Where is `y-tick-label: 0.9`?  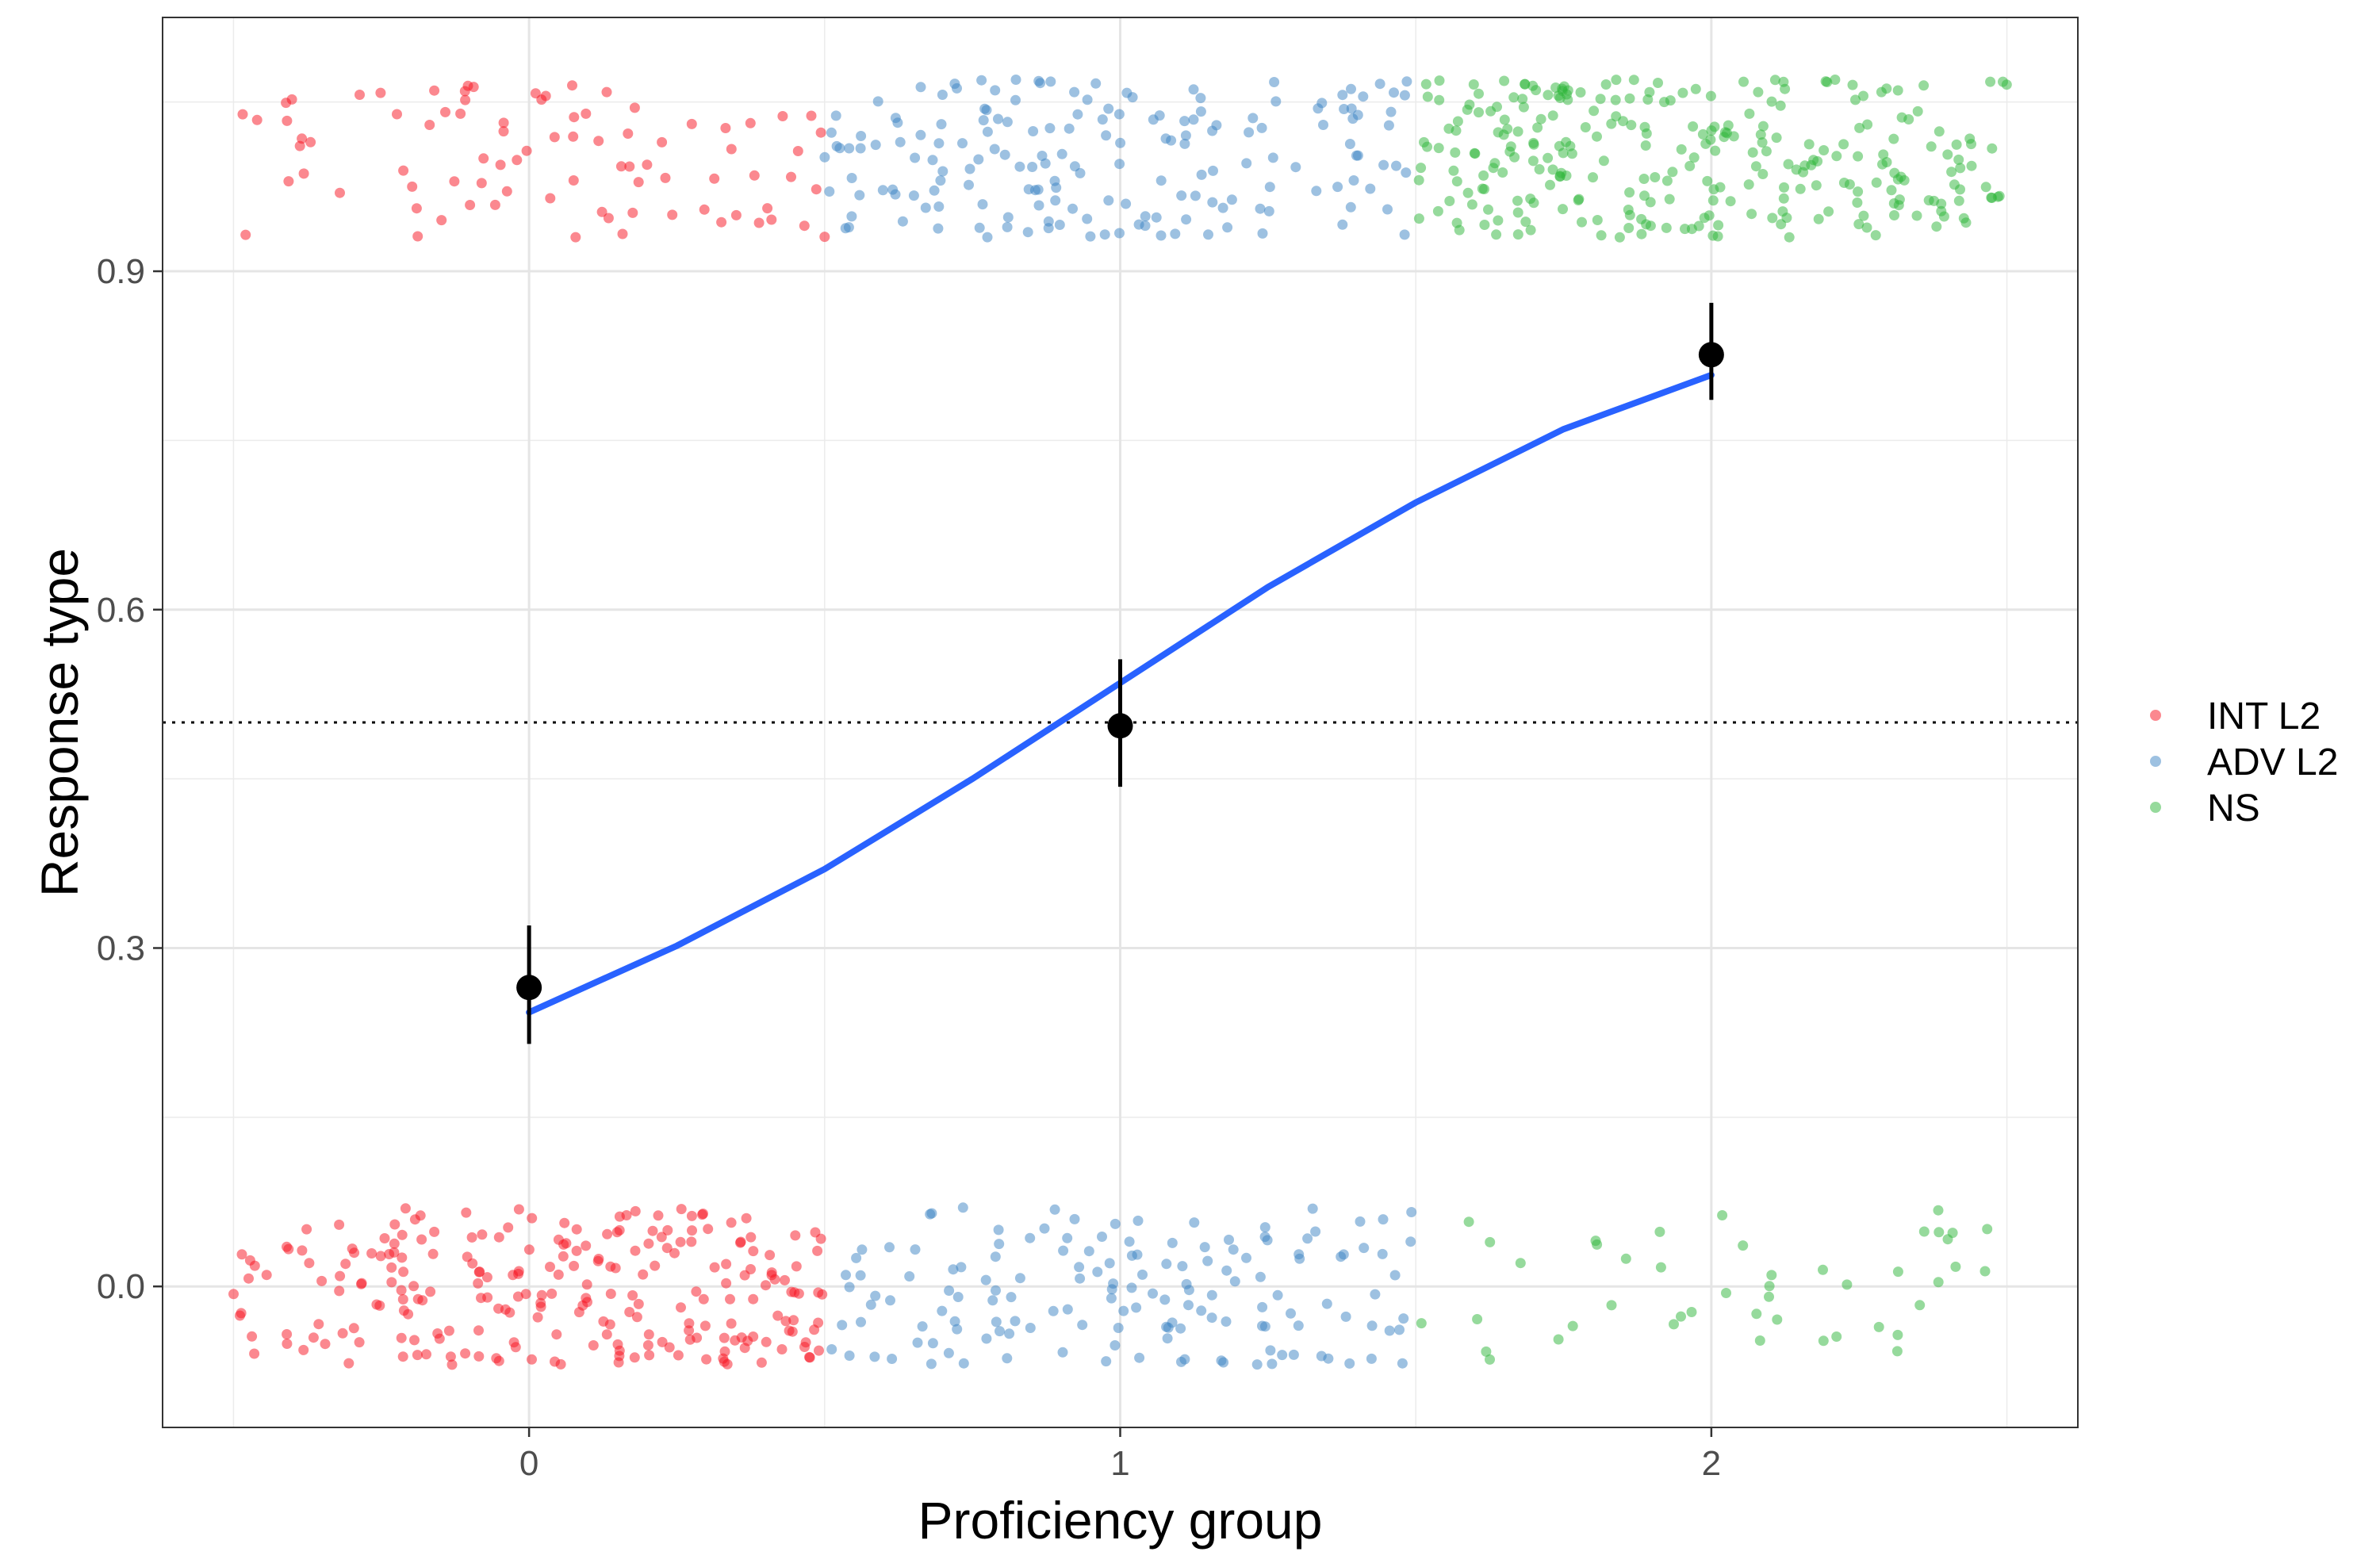
y-tick-label: 0.9 is located at coordinates (121, 271).